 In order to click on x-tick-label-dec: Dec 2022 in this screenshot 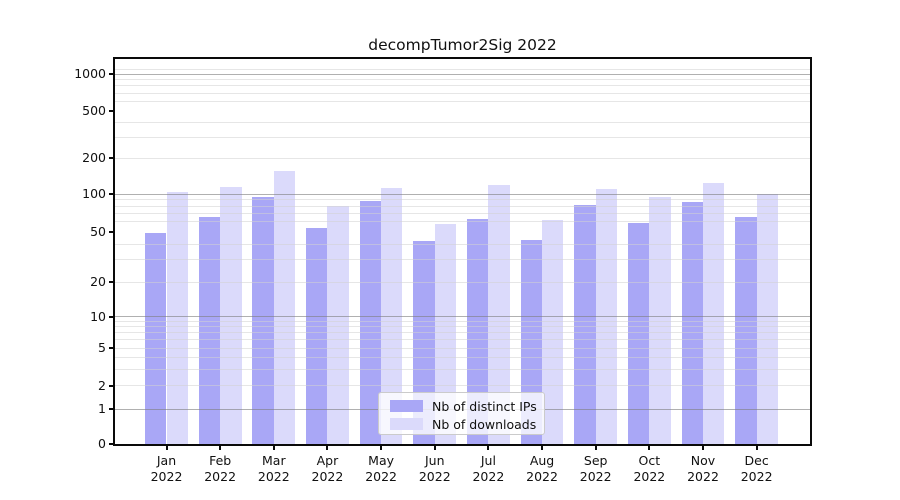, I will do `click(757, 468)`.